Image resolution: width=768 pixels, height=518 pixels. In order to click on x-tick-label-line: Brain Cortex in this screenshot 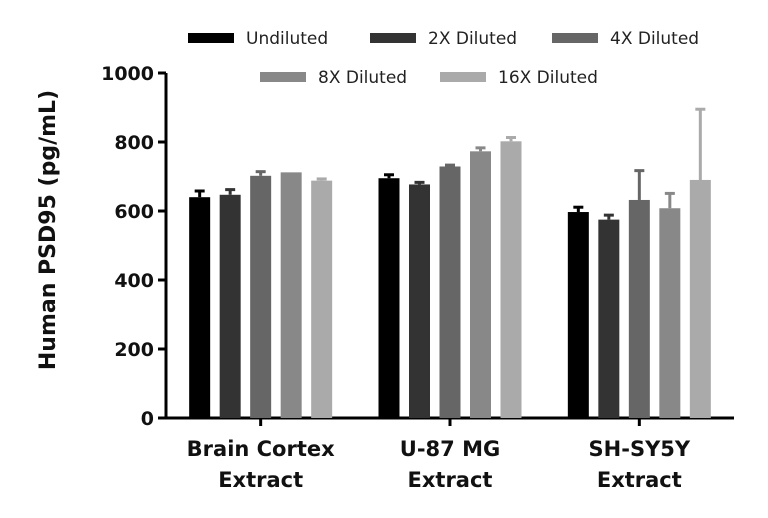, I will do `click(261, 449)`.